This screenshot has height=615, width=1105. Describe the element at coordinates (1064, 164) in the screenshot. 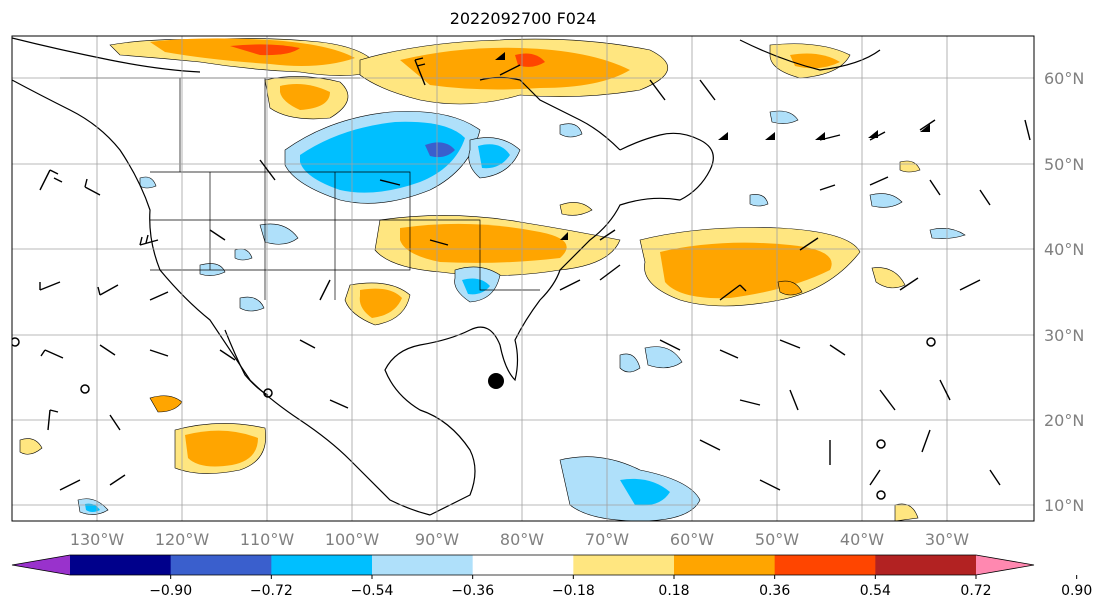

I see `lat-label-50: 50°N` at that location.